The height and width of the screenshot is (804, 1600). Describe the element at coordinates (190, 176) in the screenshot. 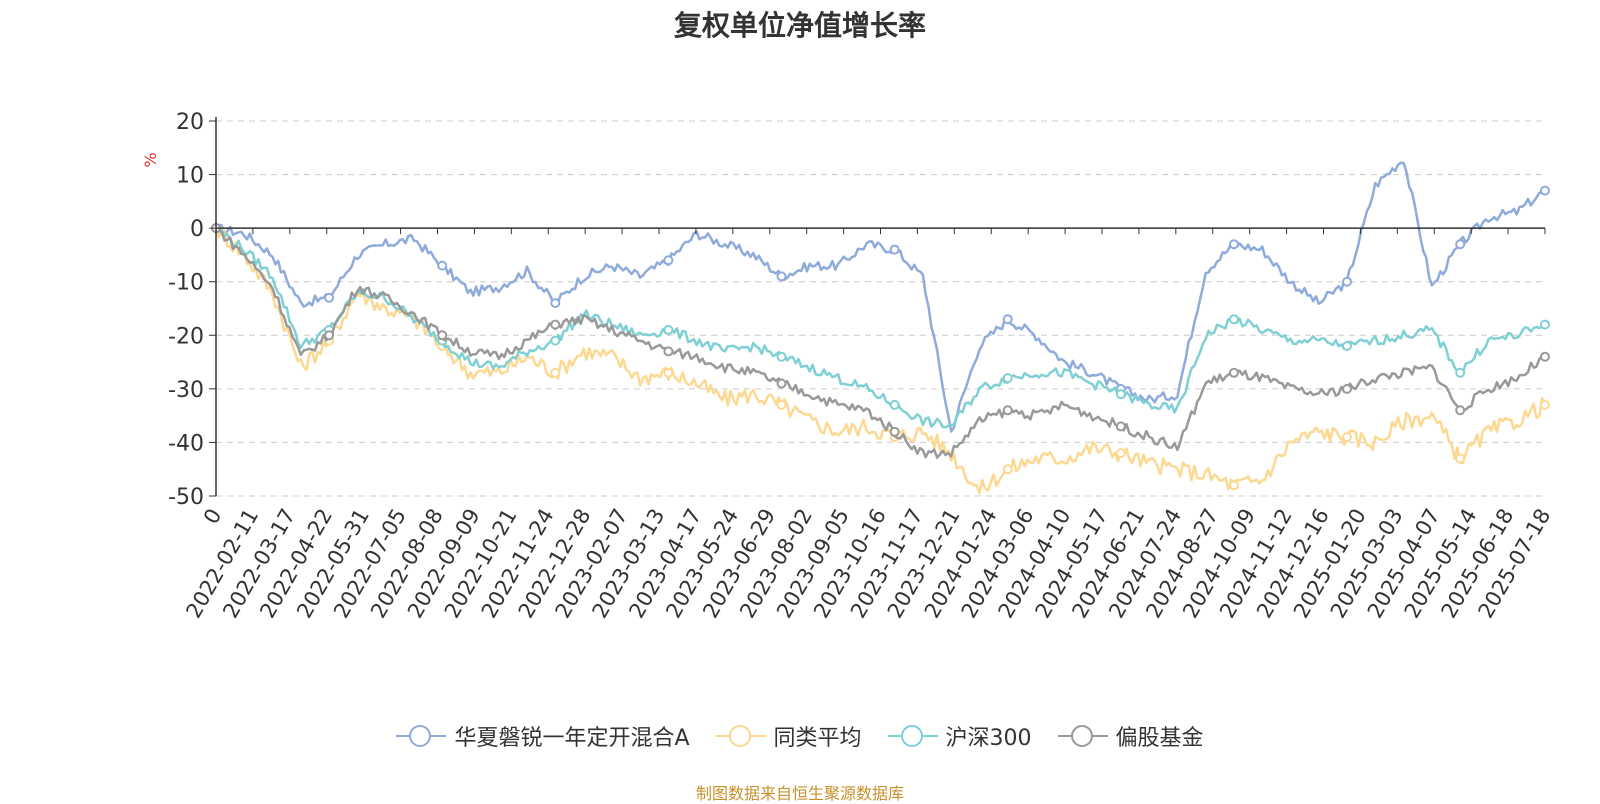

I see `y-tick-label: 10` at that location.